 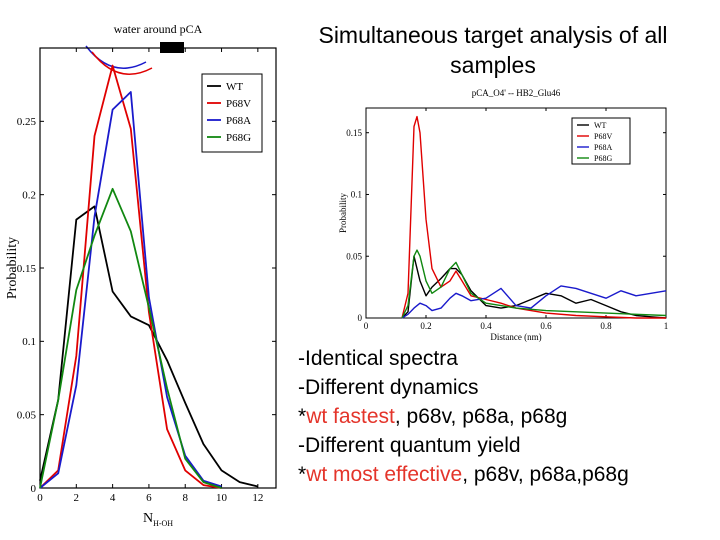 What do you see at coordinates (185, 498) in the screenshot?
I see `x-tick-label: 8` at bounding box center [185, 498].